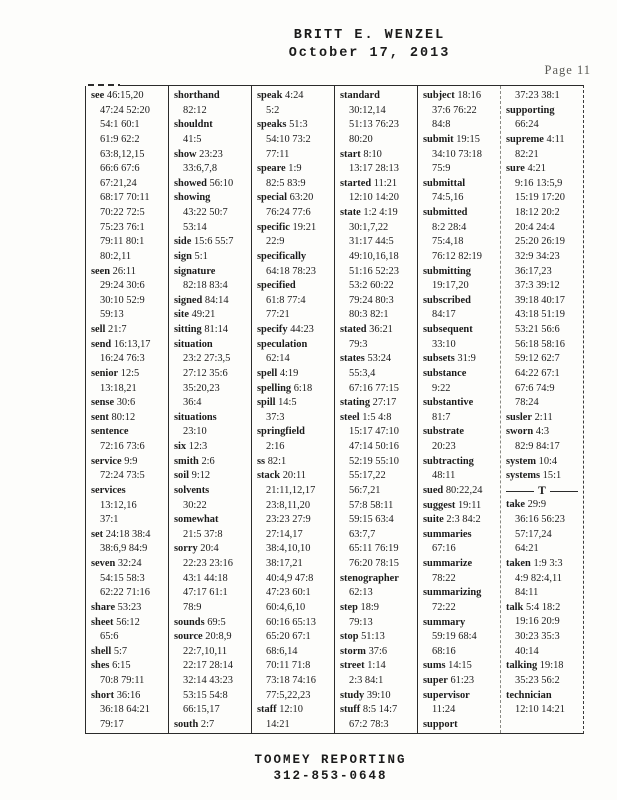  I want to click on index-entry-continuation: 62:22 71:16, so click(125, 593).